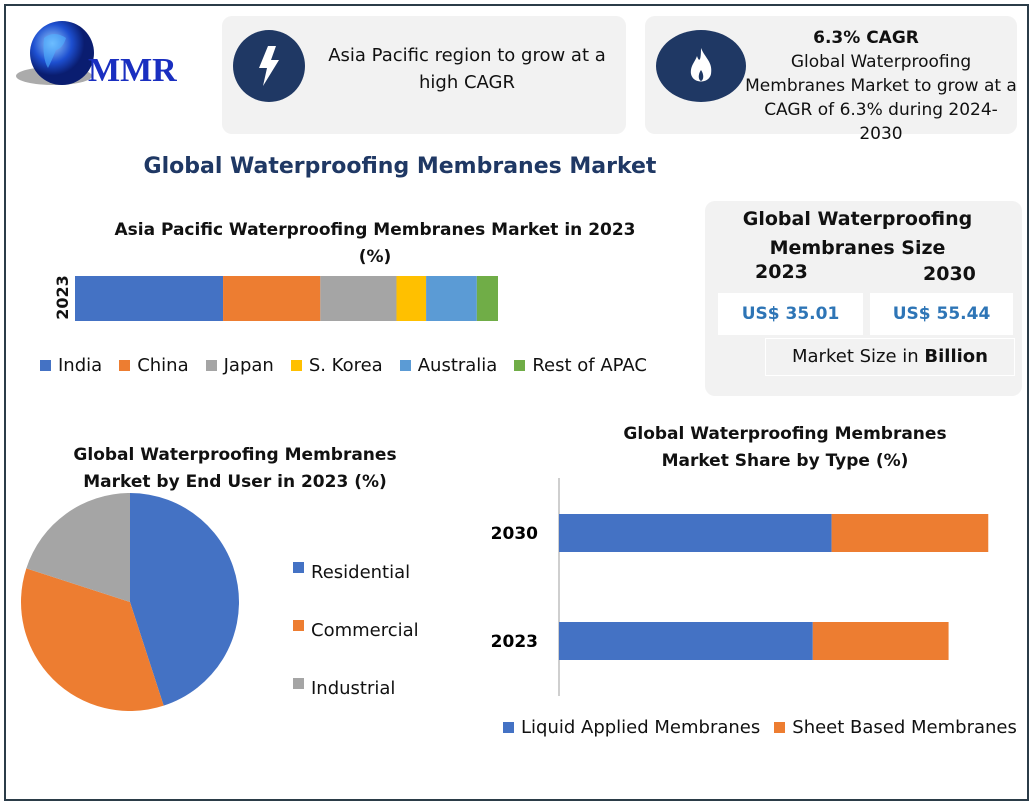 This screenshot has width=1033, height=805. Describe the element at coordinates (514, 642) in the screenshot. I see `category-label-2023: 2023` at that location.